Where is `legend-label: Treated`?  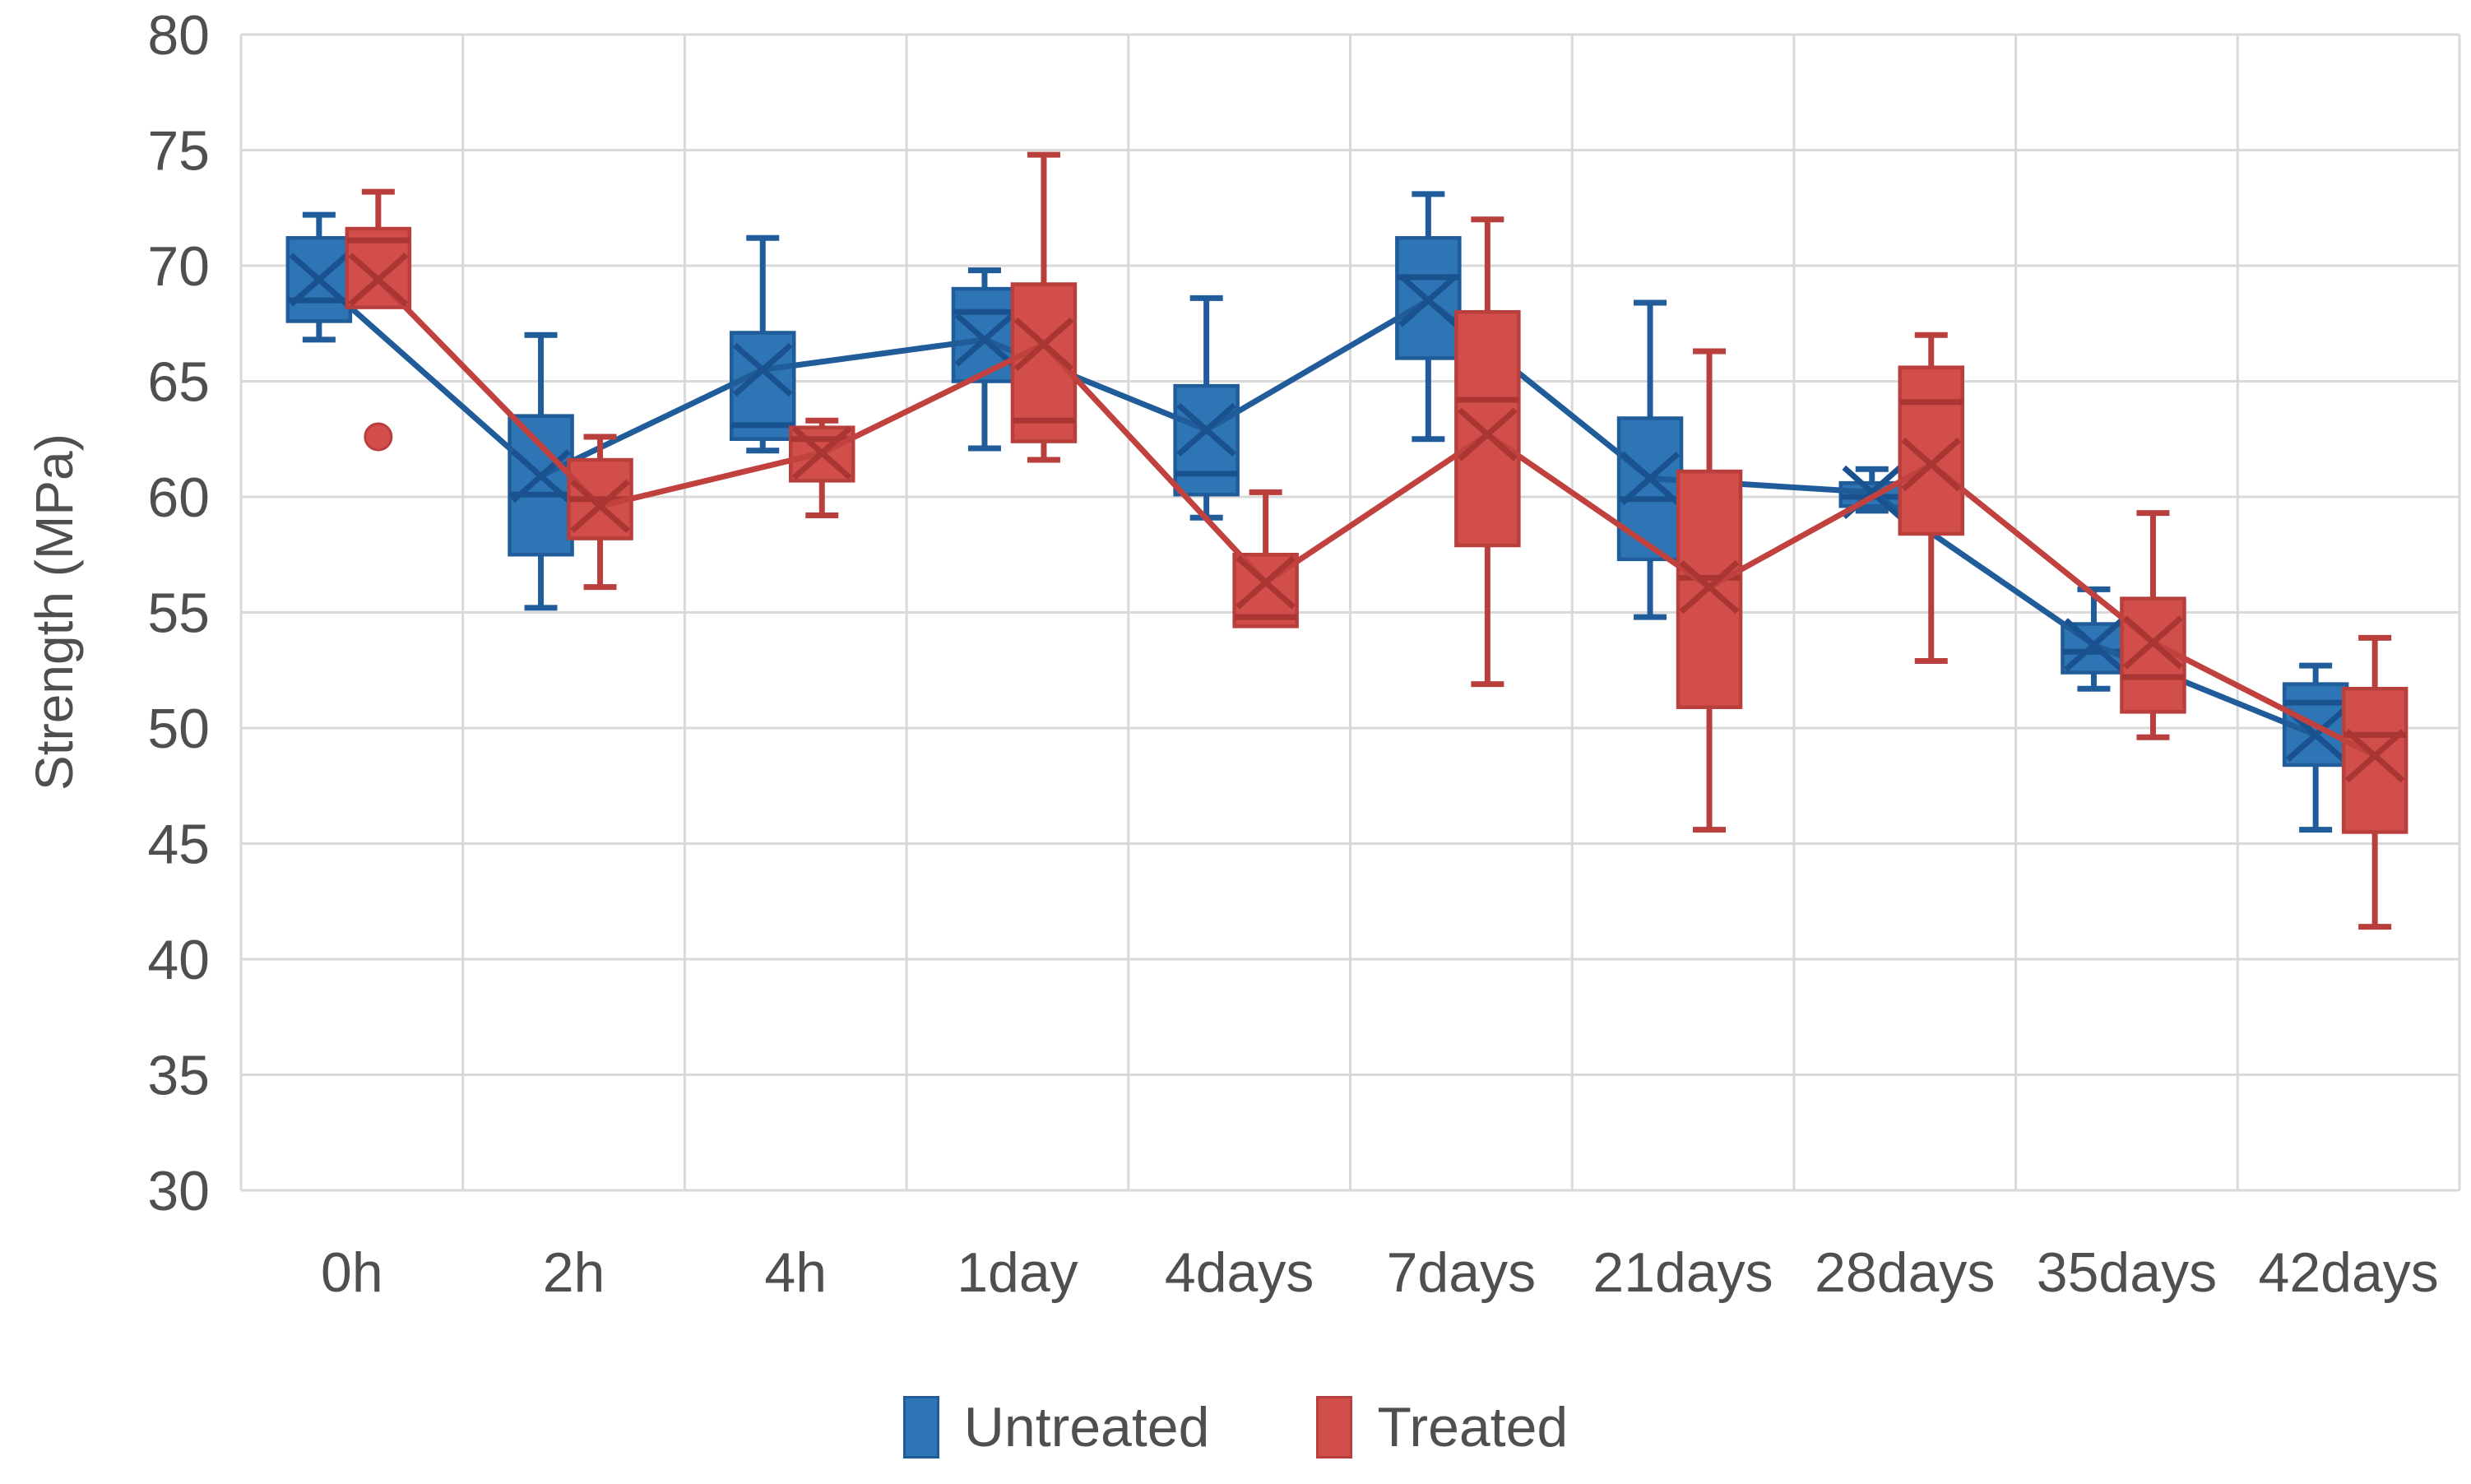 legend-label: Treated is located at coordinates (1473, 1427).